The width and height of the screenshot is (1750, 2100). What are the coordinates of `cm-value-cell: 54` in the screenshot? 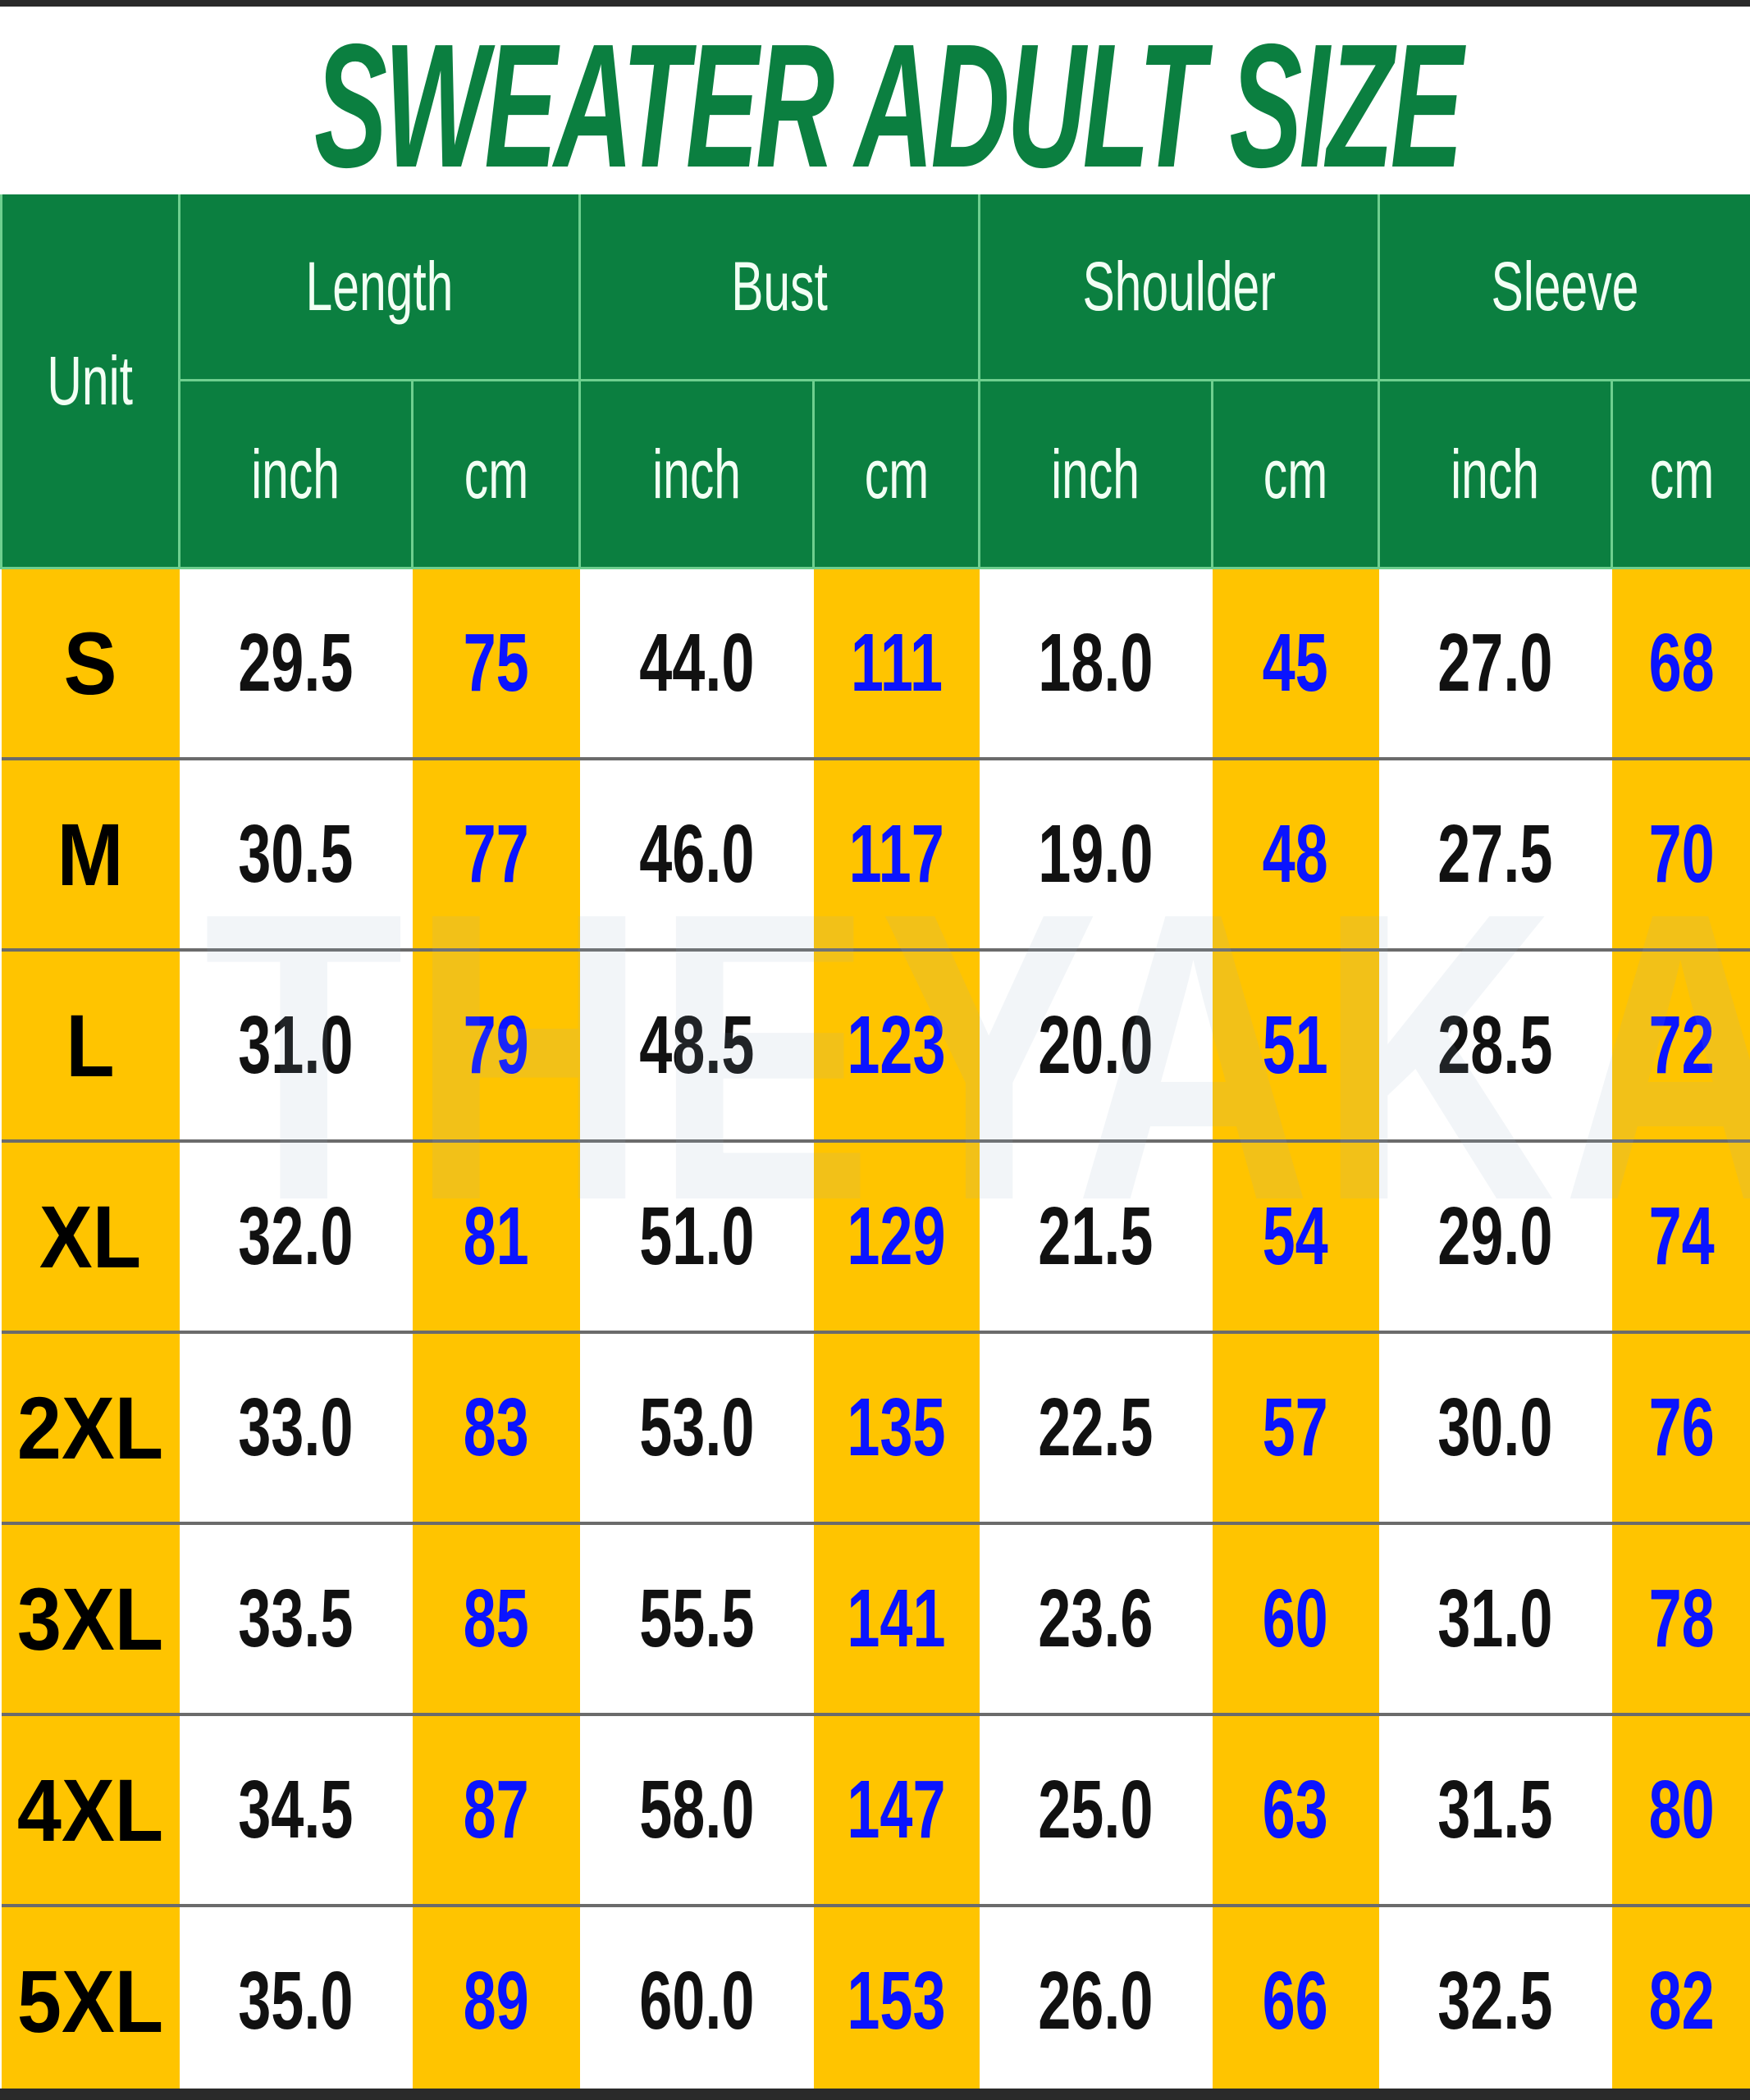 It's located at (1295, 1237).